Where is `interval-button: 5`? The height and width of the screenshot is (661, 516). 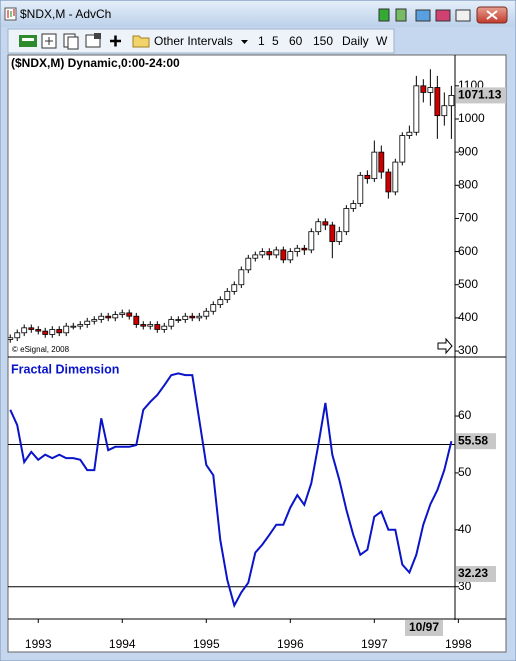 interval-button: 5 is located at coordinates (275, 41).